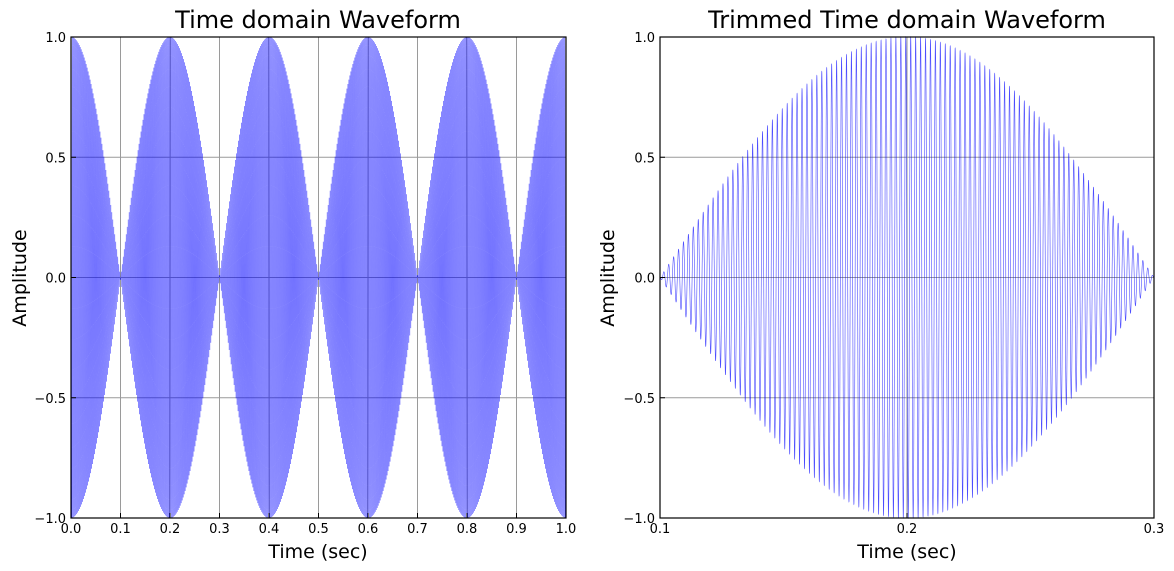 The height and width of the screenshot is (571, 1174). I want to click on x-tick-label: 0.0, so click(71, 529).